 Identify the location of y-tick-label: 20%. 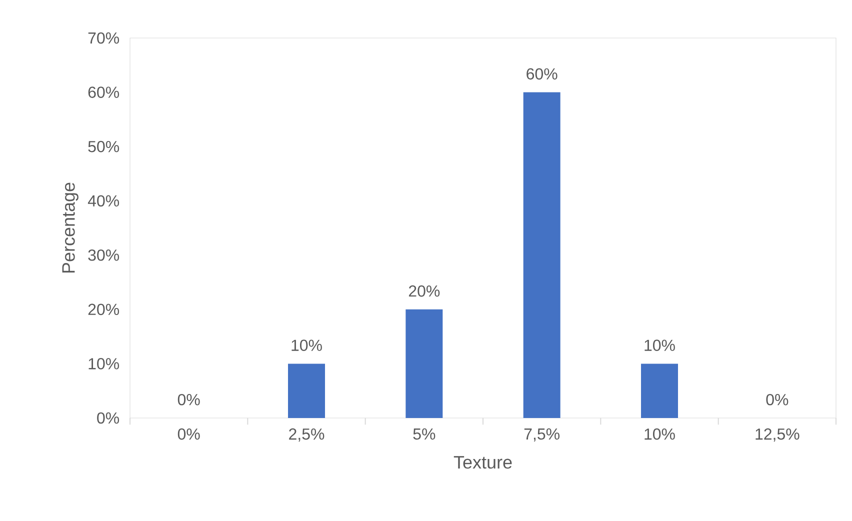
(104, 310).